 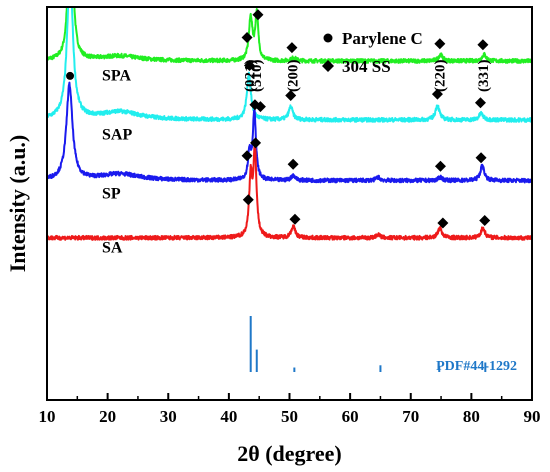 I want to click on x-tick-label: 50, so click(x=289, y=416).